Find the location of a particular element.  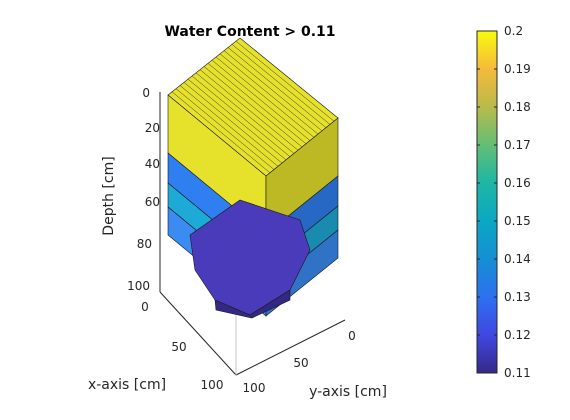

colorbar is located at coordinates (487, 202).